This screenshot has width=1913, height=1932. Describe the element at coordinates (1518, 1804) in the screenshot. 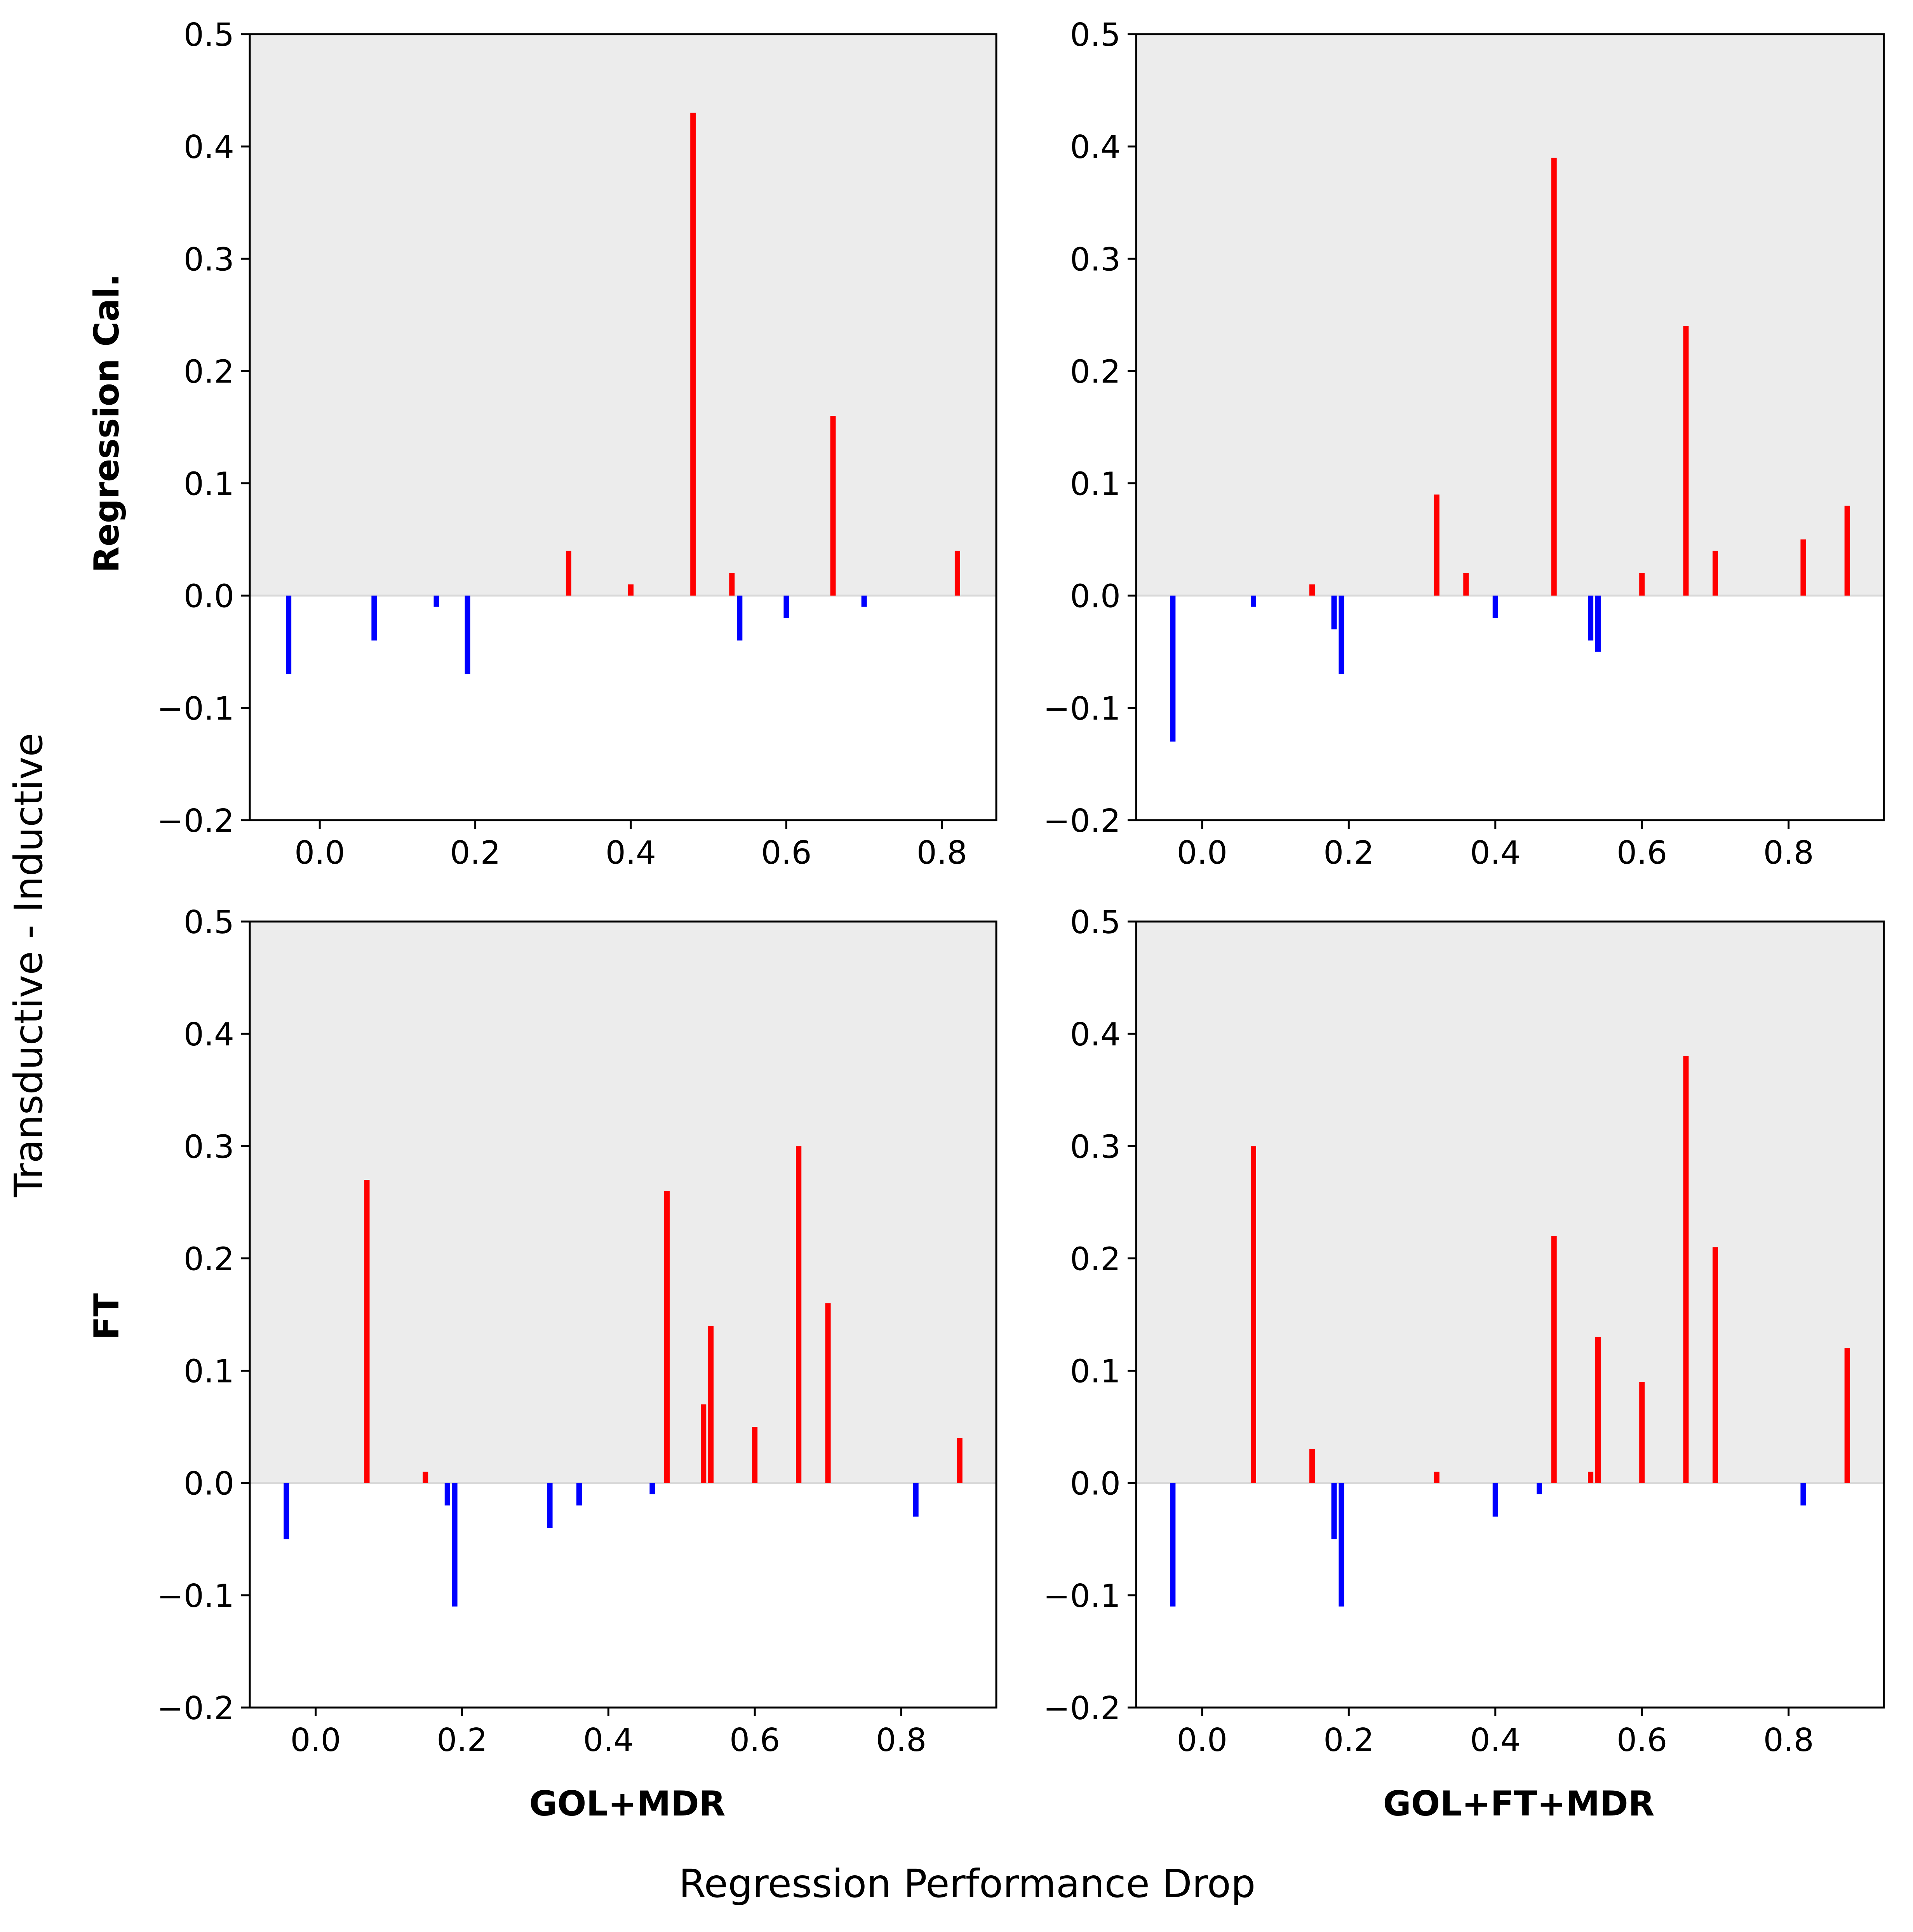

I see `column-label-right: GOL+FT+MDR` at that location.